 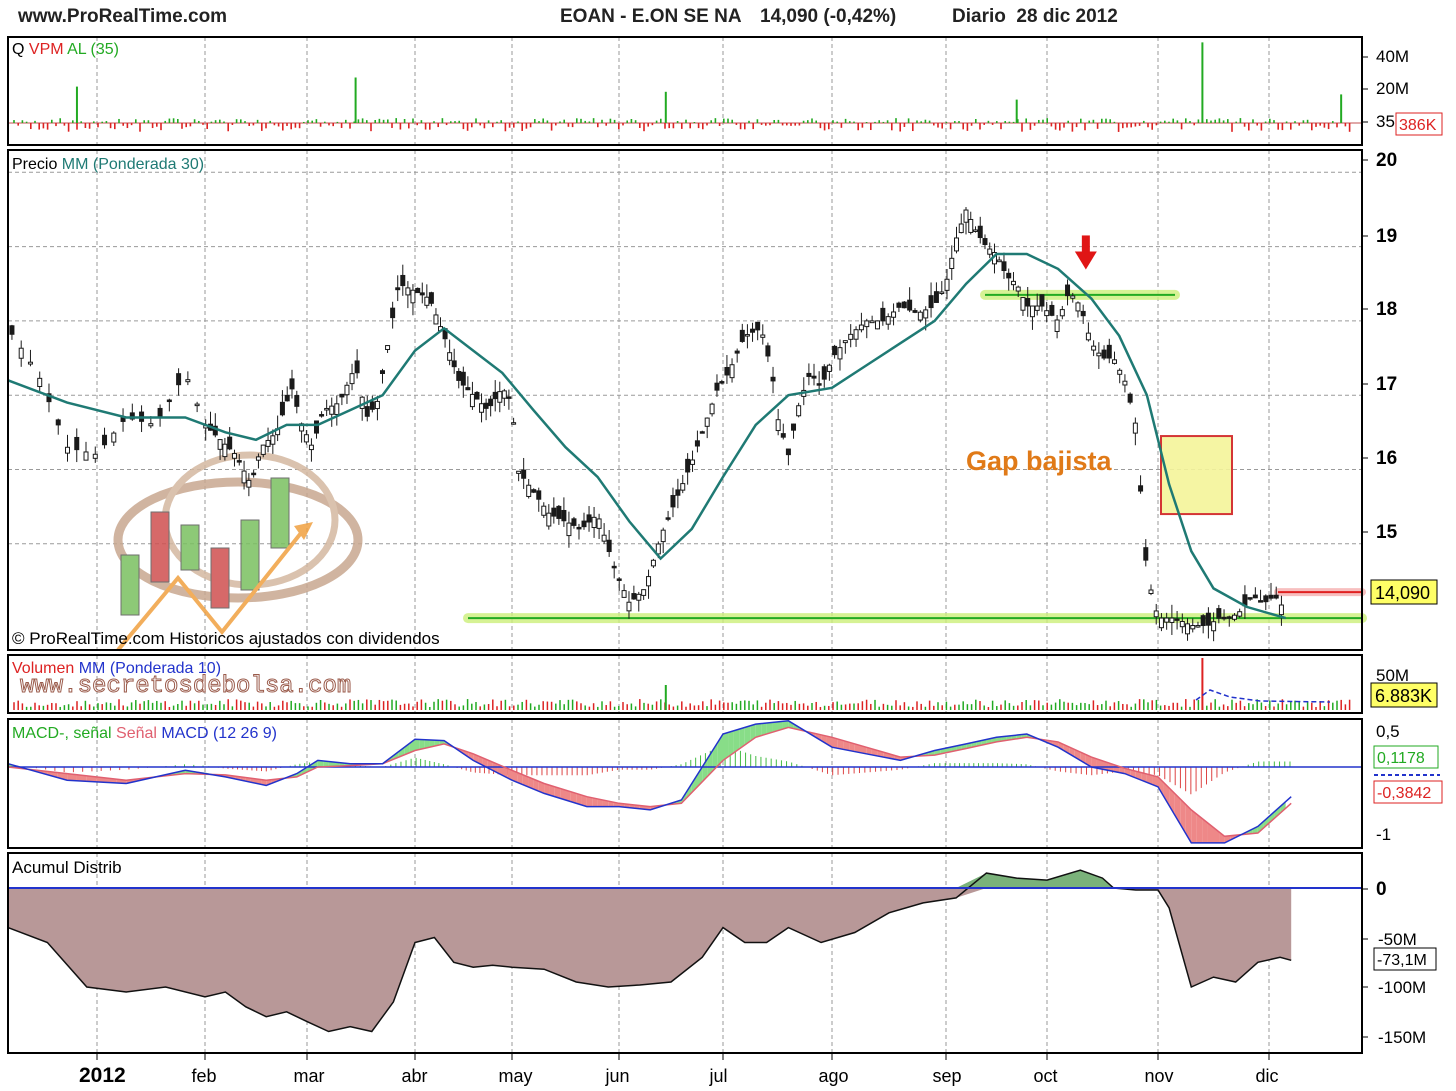 What do you see at coordinates (1039, 461) in the screenshot?
I see `gap-label: Gap bajista` at bounding box center [1039, 461].